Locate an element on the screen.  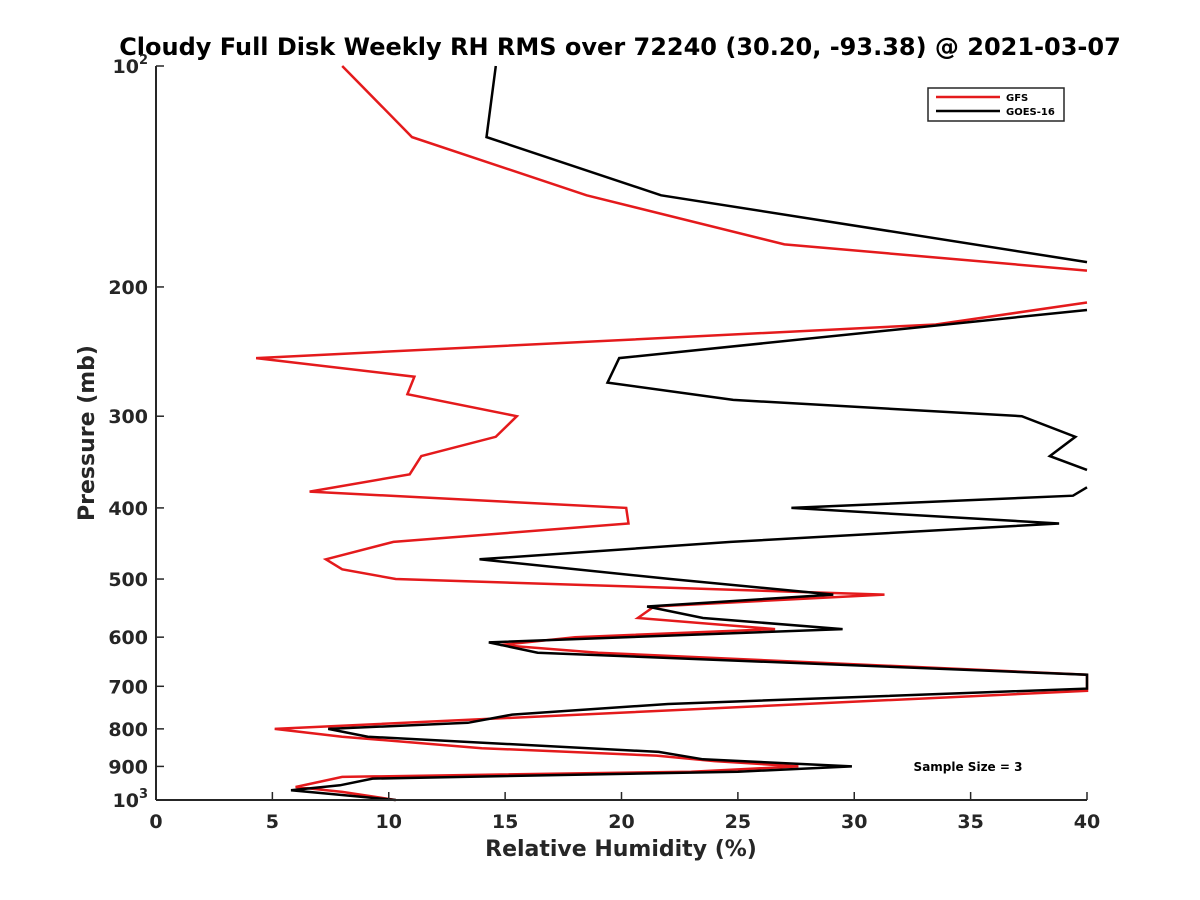
x-tick-label: 5 is located at coordinates (272, 822).